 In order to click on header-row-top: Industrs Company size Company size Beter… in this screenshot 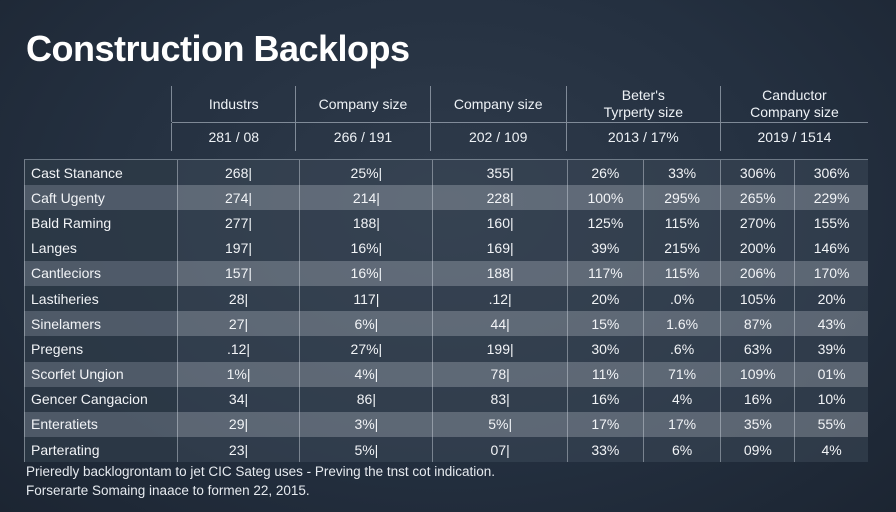, I will do `click(446, 104)`.